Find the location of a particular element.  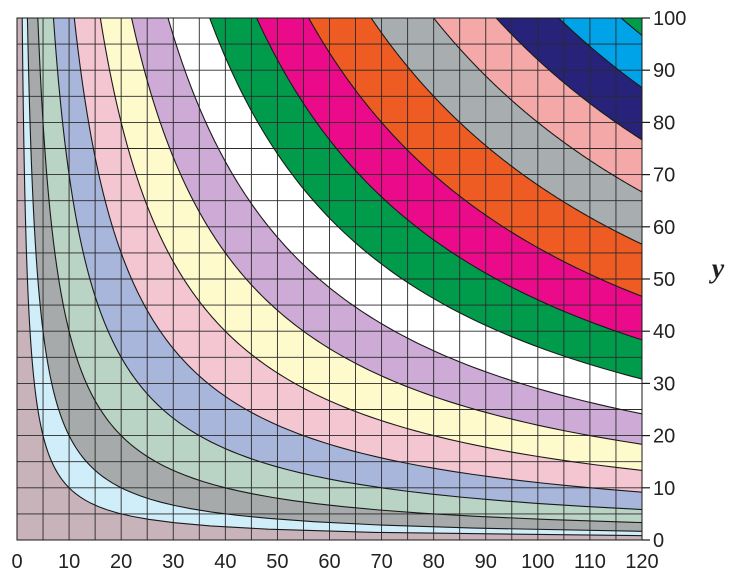

y-tick-label: 40 is located at coordinates (664, 332).